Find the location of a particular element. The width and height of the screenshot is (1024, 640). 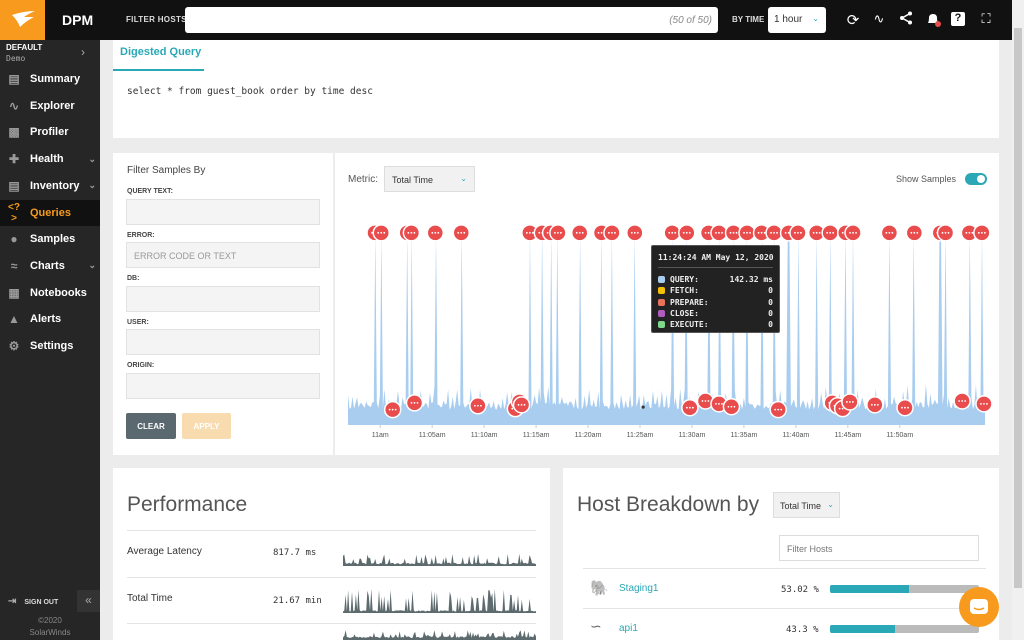

chat-button is located at coordinates (979, 607).